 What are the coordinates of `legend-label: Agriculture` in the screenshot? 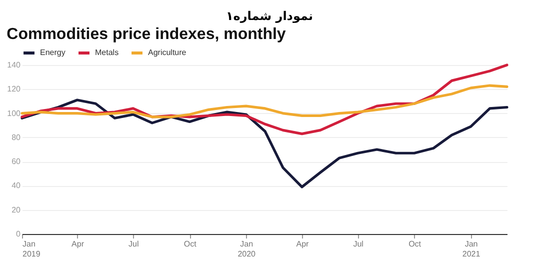 It's located at (167, 52).